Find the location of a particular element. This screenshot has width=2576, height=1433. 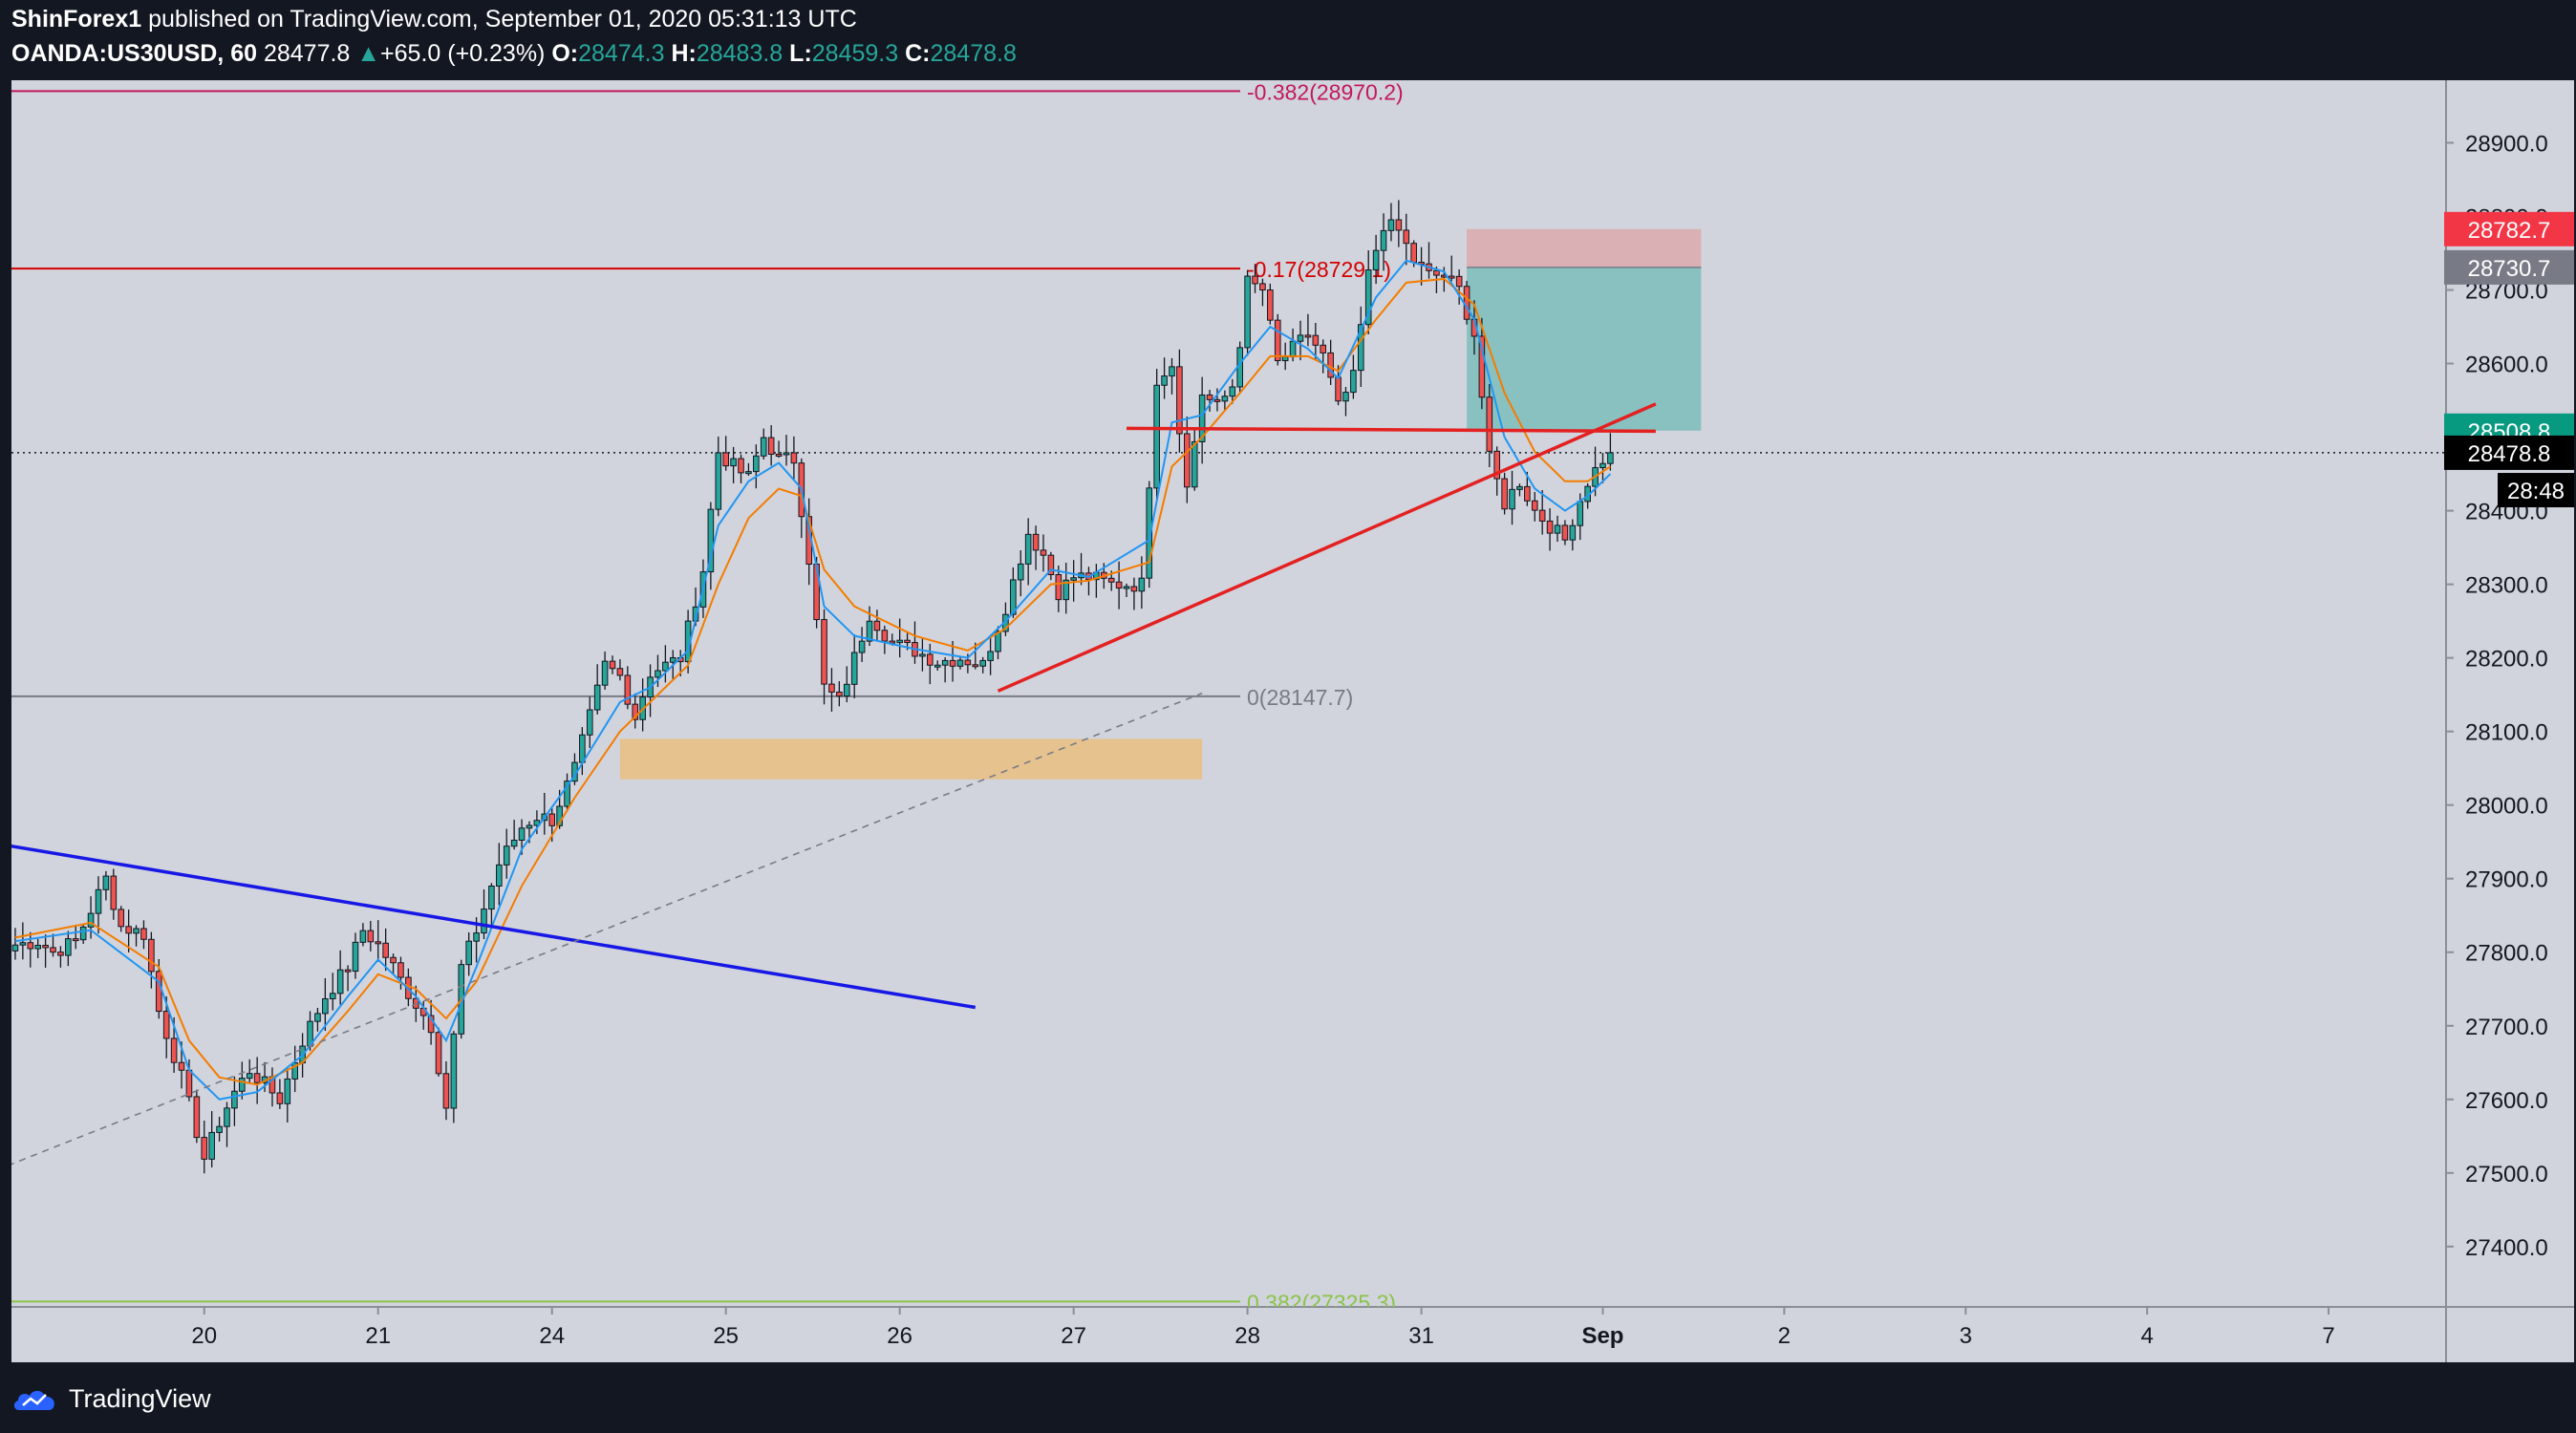

rising-trendline is located at coordinates (1327, 547).